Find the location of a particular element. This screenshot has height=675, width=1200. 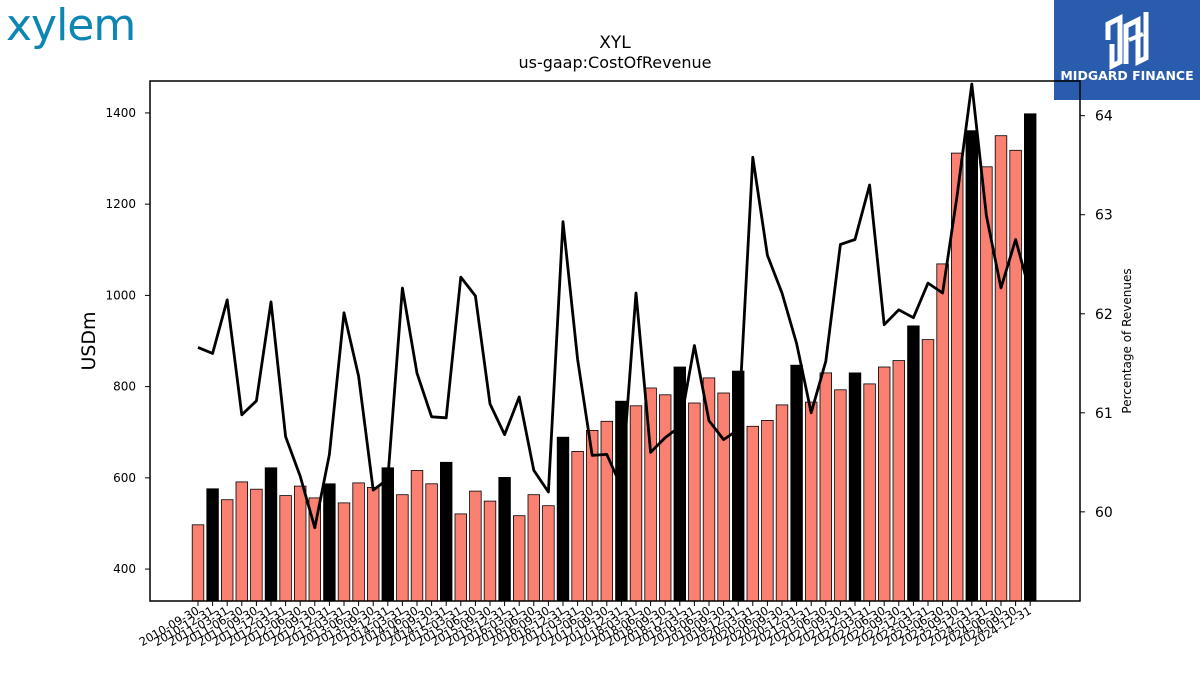

y-axis-right: 60 61 62 63 64 is located at coordinates (1096, 315).